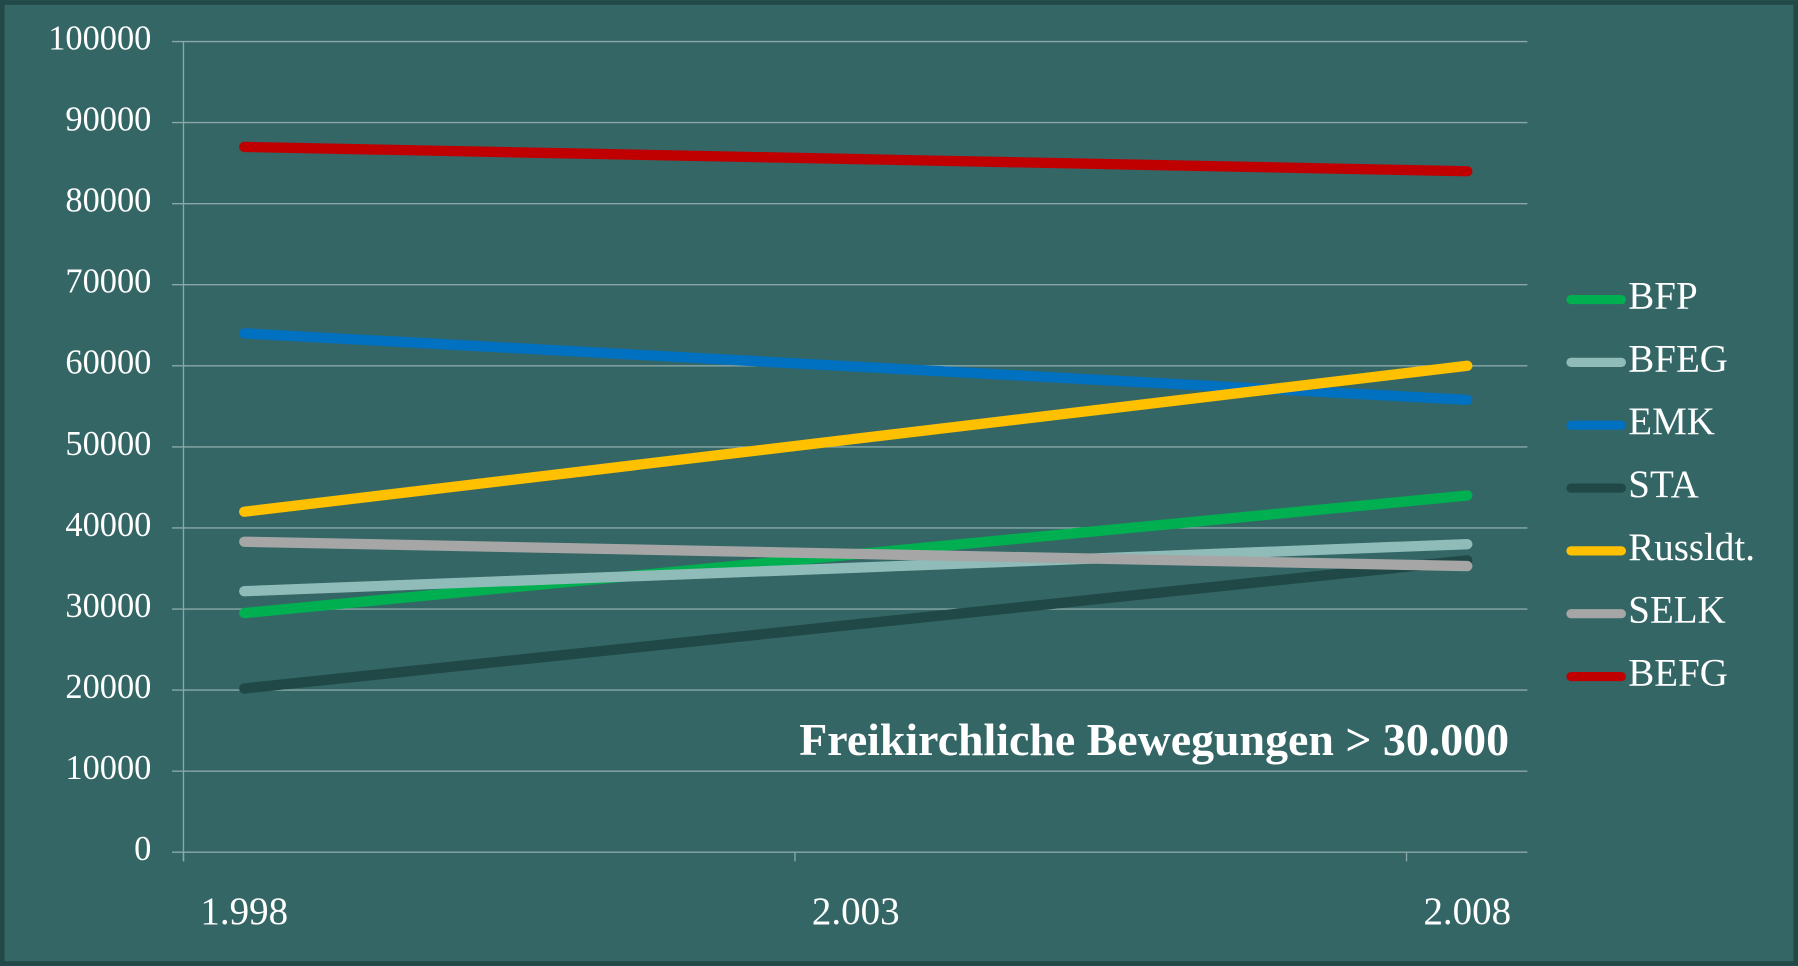  Describe the element at coordinates (1676, 610) in the screenshot. I see `legend-label: SELK` at that location.